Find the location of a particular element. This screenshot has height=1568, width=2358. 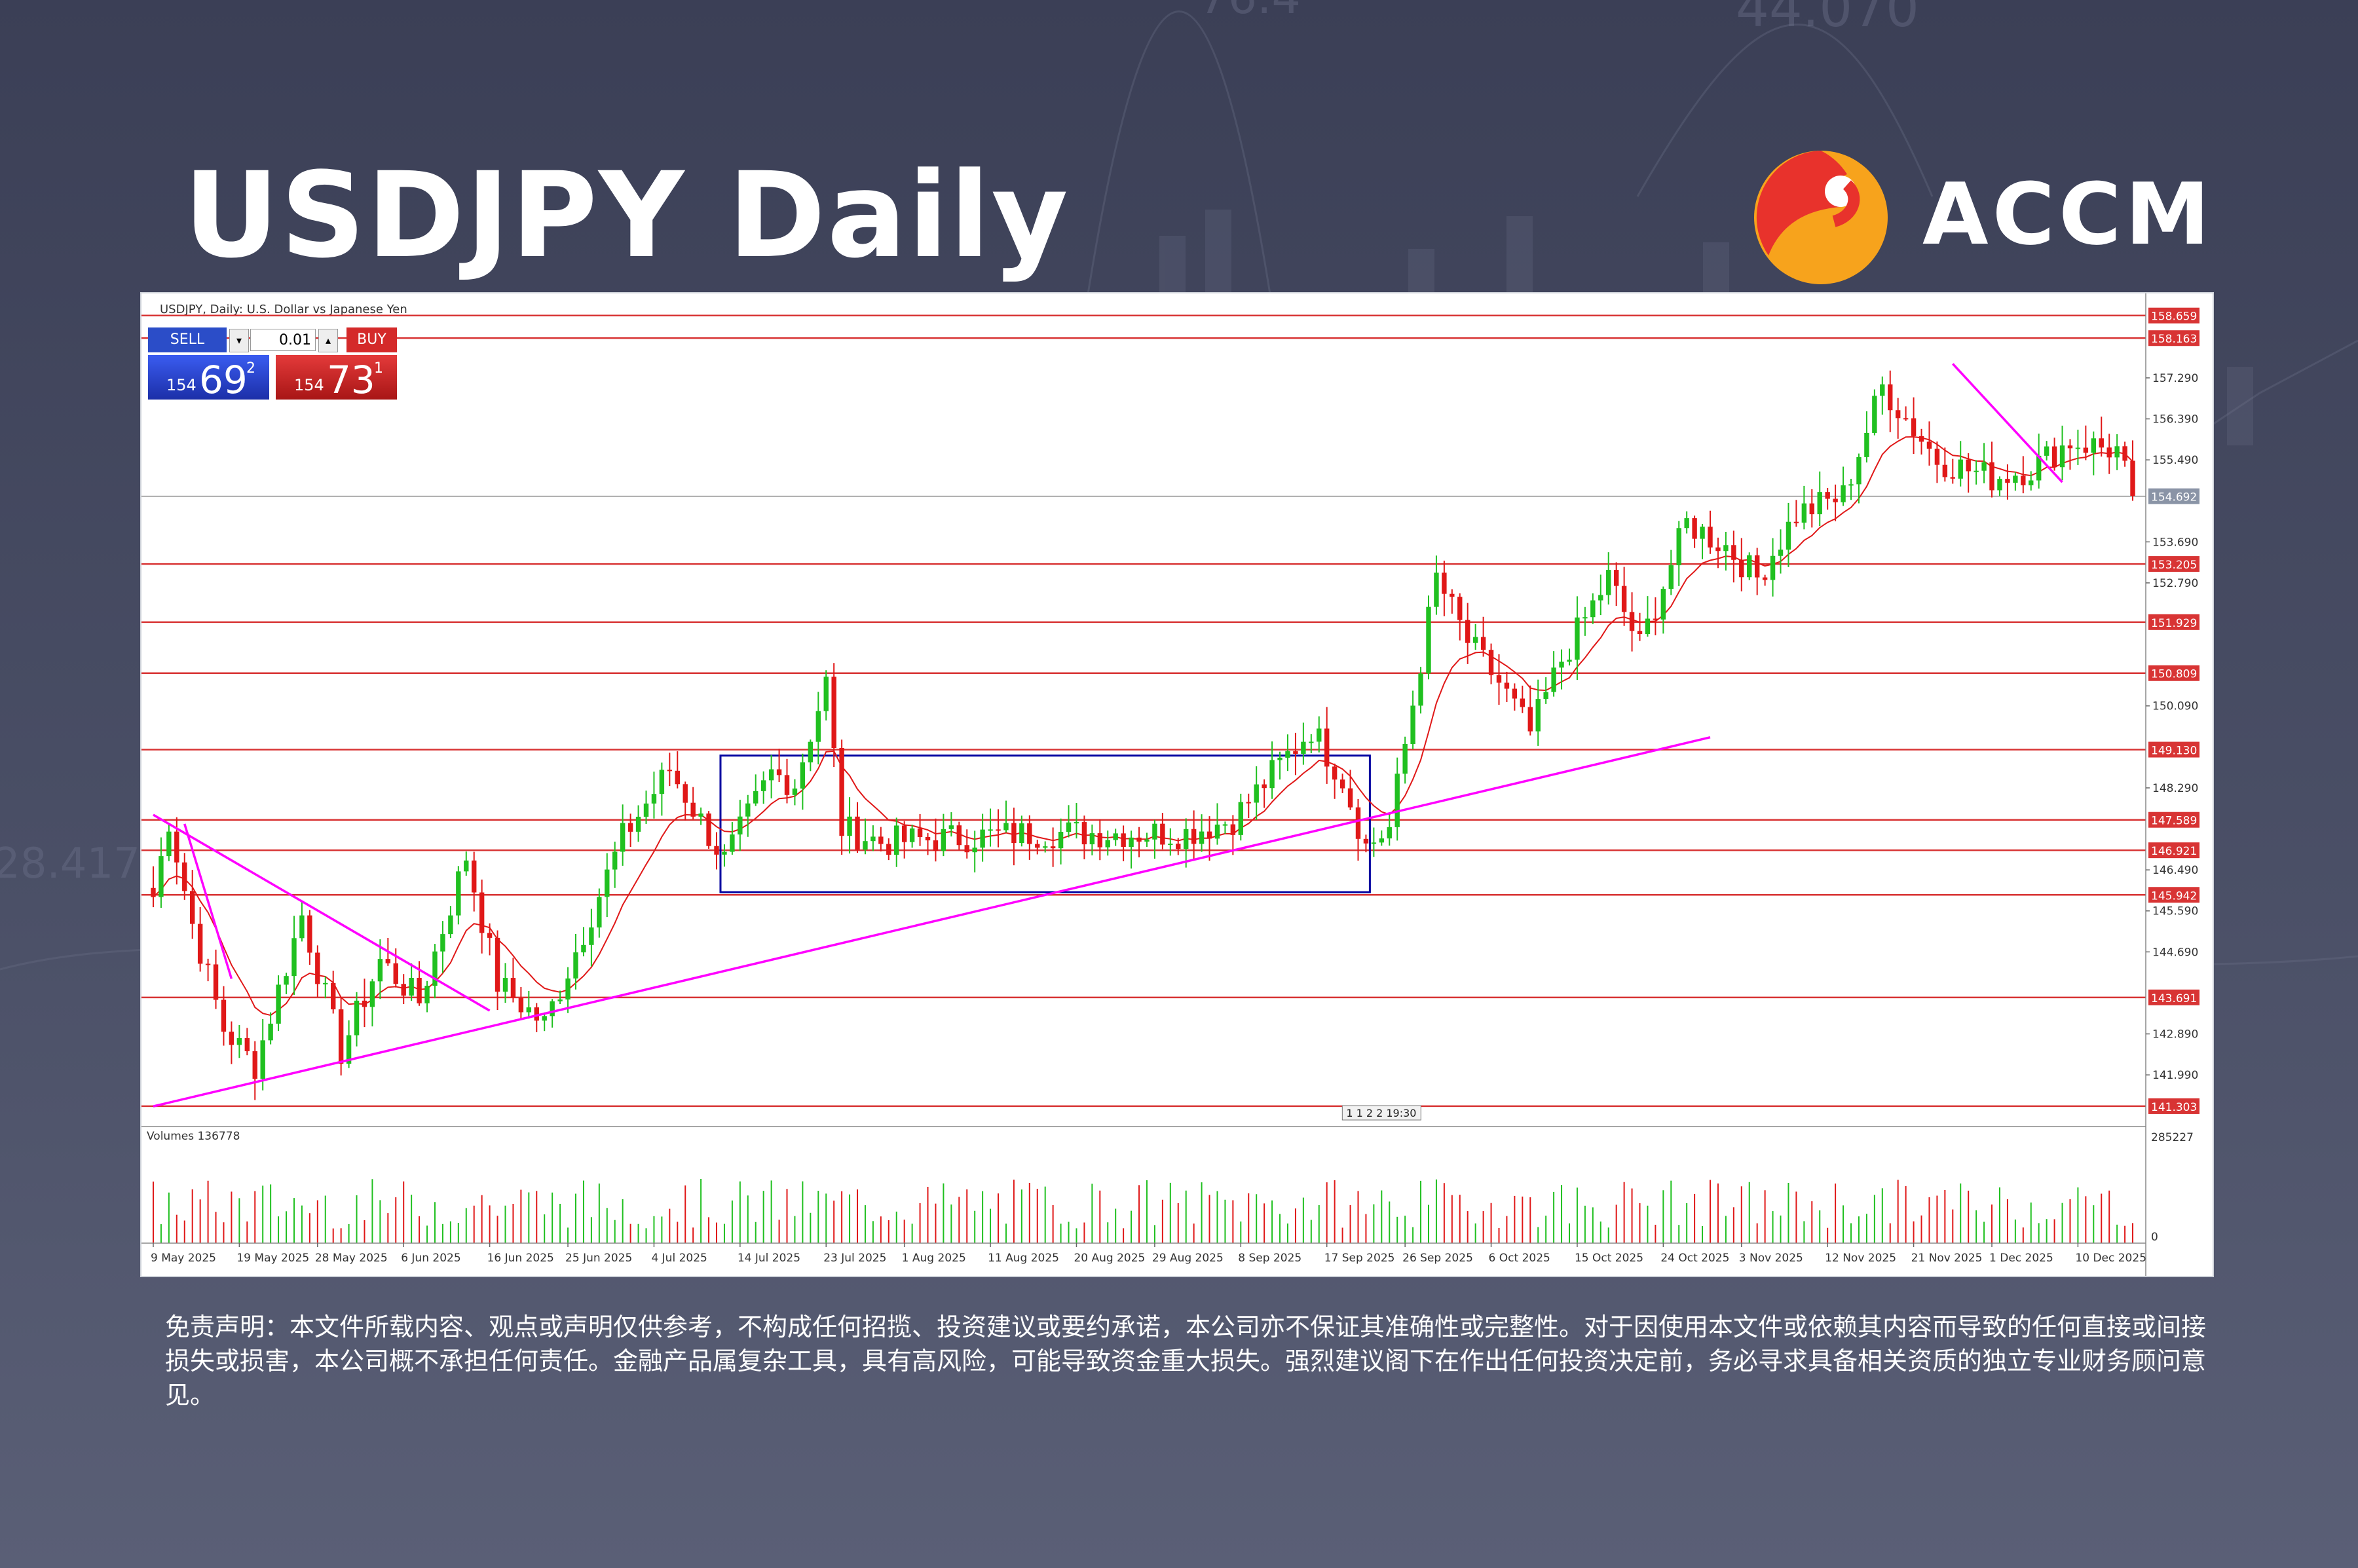

svg-text: 44.070 is located at coordinates (1828, 19).